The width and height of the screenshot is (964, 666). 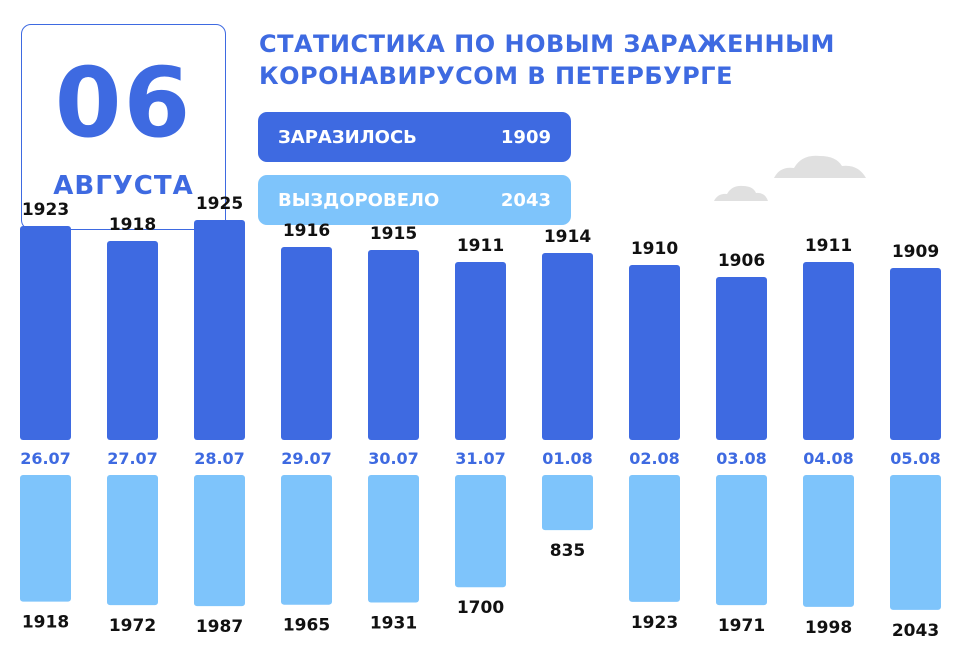 What do you see at coordinates (359, 200) in the screenshot?
I see `recovered-label: ВЫЗДОРОВЕЛО` at bounding box center [359, 200].